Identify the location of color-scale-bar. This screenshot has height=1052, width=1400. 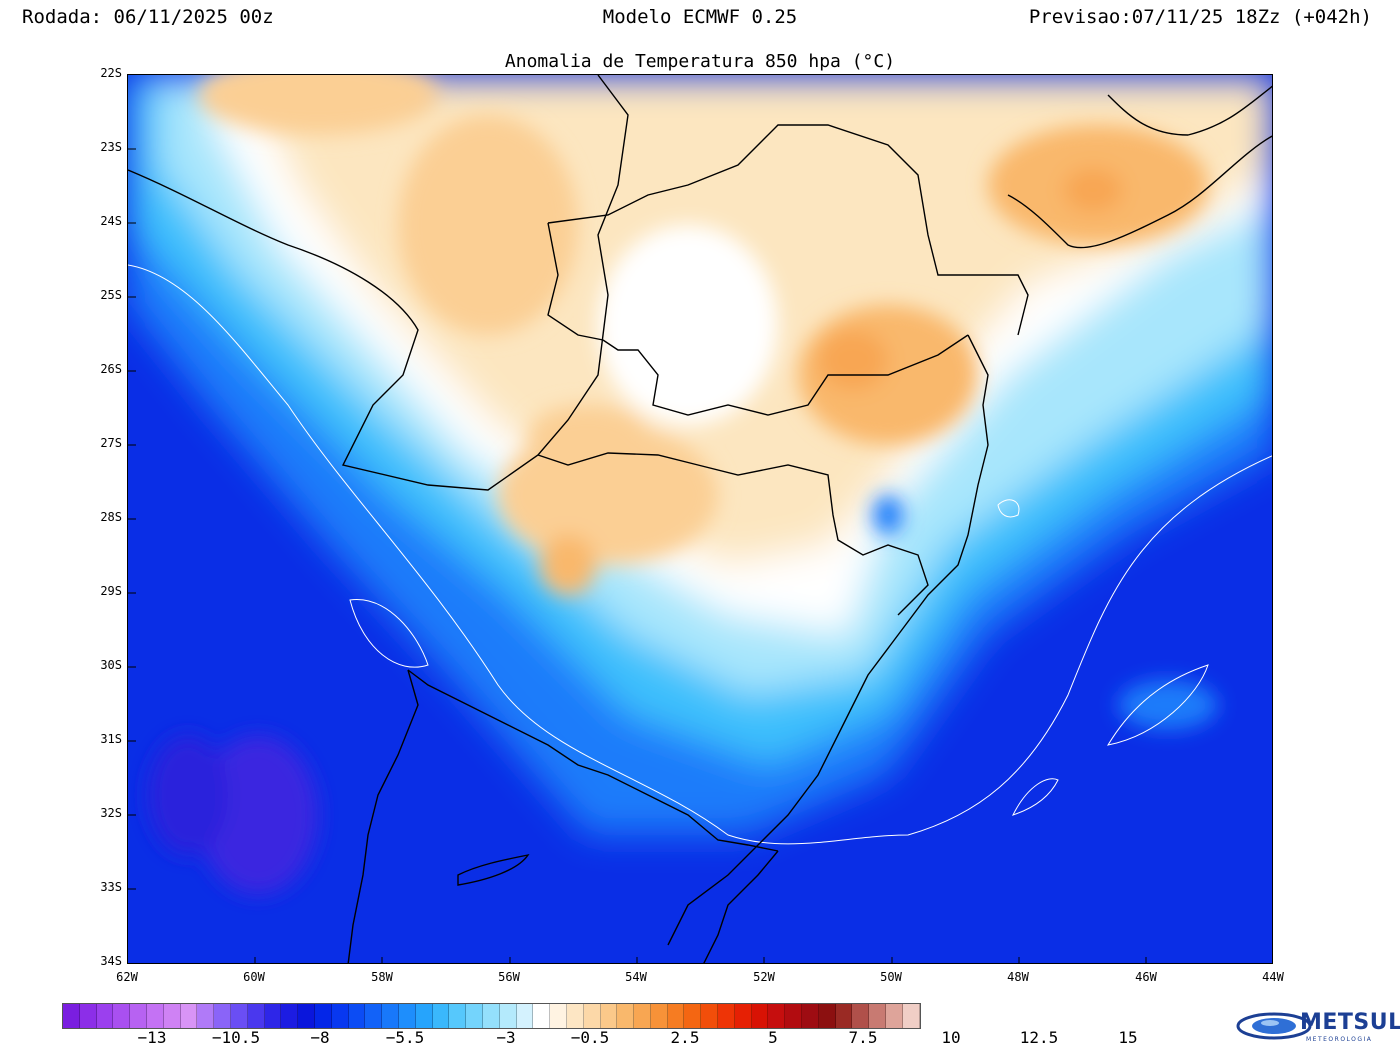
(491, 1016).